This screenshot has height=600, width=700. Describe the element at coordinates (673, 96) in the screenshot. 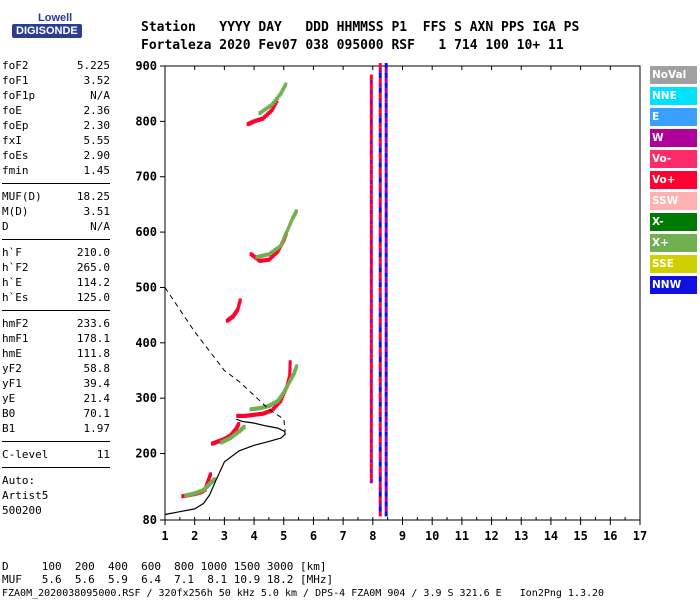

I see `legend-item: NNE` at that location.